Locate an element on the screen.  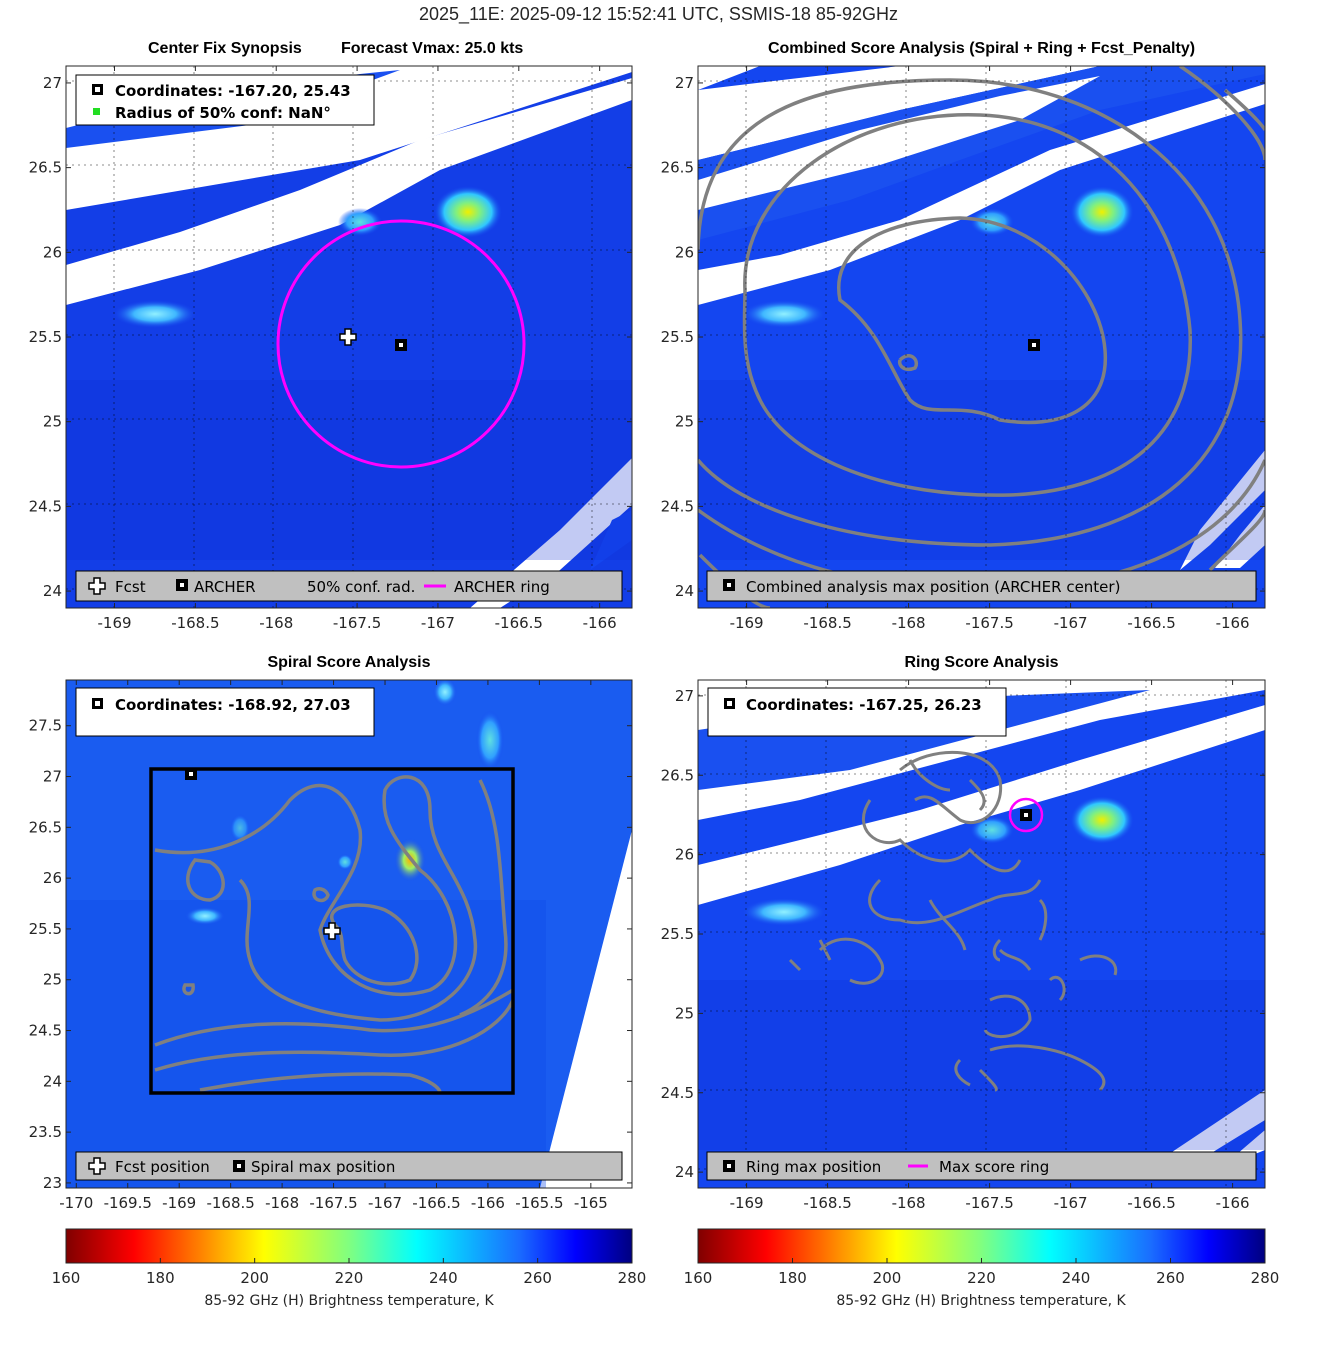
ring-max-icon is located at coordinates (1026, 815).